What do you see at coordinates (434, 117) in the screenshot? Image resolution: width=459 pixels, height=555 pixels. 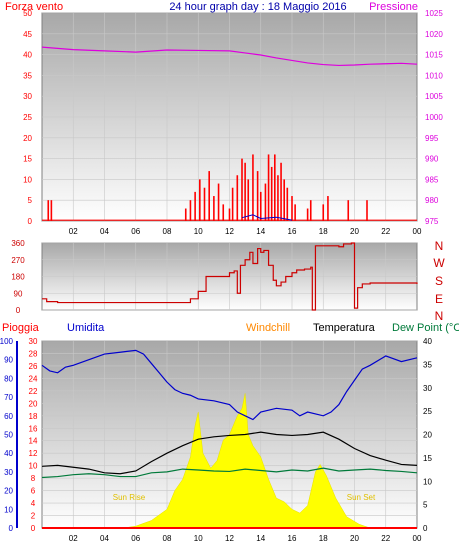 I see `pressure-tick-label: 1000` at bounding box center [434, 117].